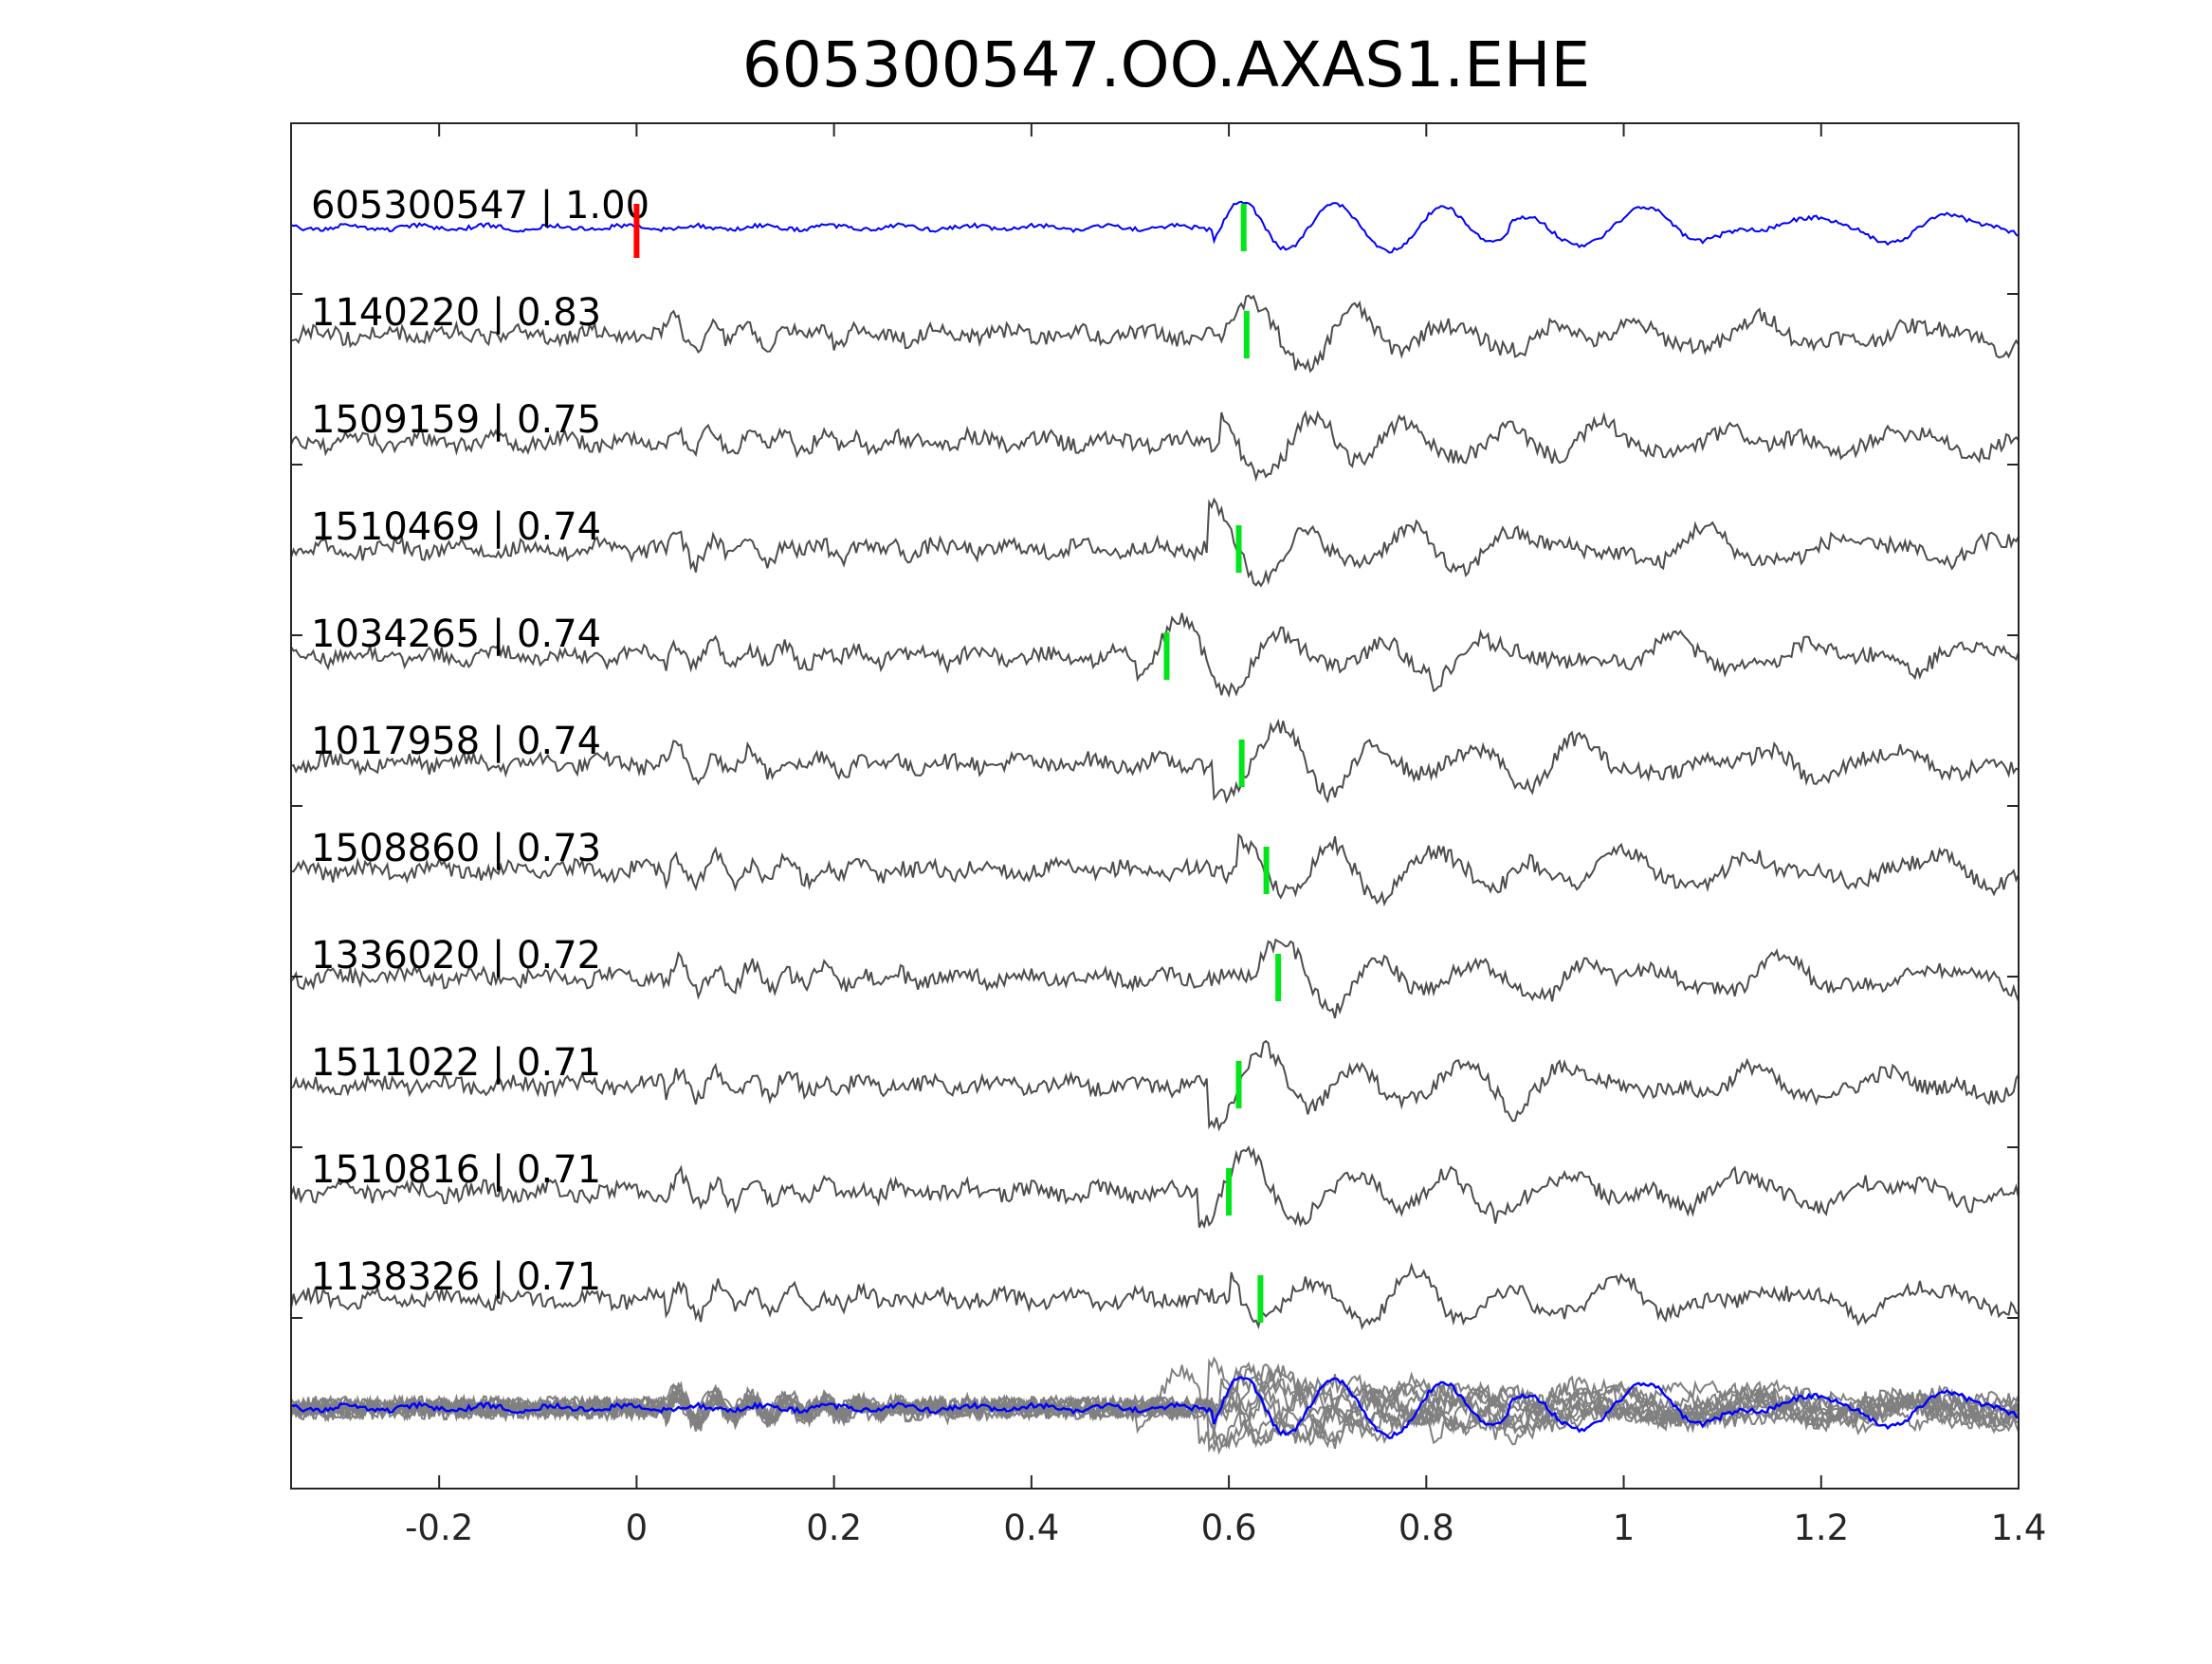 The height and width of the screenshot is (1664, 2212). I want to click on trace-label-1138326: 1138326 | 0.71, so click(456, 1277).